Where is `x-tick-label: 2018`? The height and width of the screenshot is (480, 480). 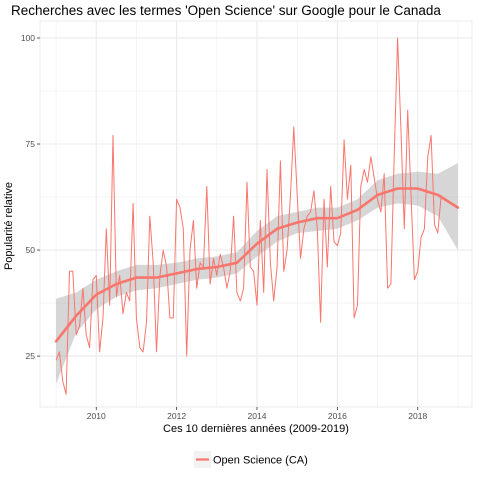
x-tick-label: 2018 is located at coordinates (417, 416).